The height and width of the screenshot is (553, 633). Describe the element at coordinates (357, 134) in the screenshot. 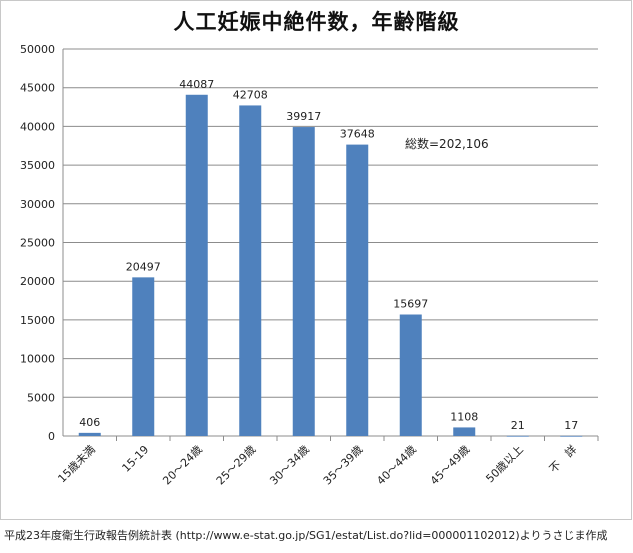

I see `data-label: 37648` at that location.